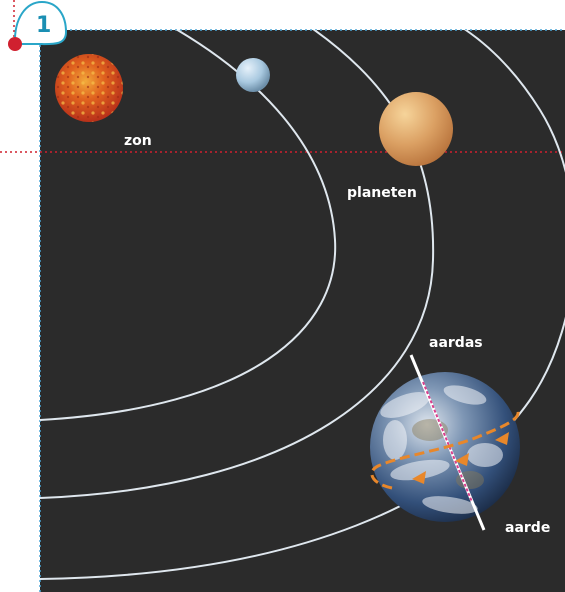 This screenshot has height=592, width=565. Describe the element at coordinates (89, 88) in the screenshot. I see `sun-icon` at that location.